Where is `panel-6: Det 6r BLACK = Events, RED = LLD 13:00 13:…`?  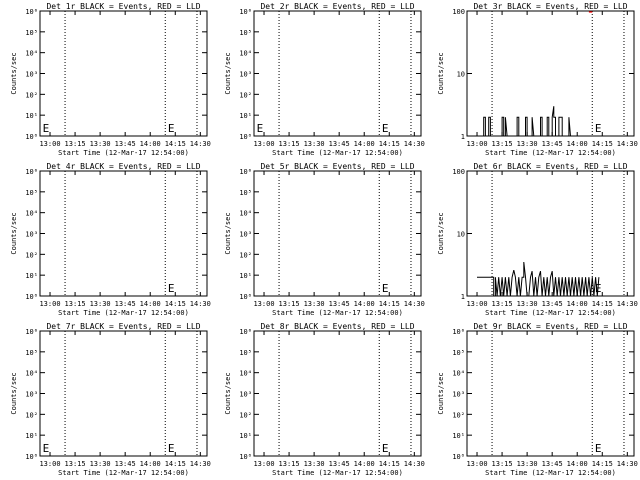 panel-6: Det 6r BLACK = Events, RED = LLD 13:00 13:… is located at coordinates (537, 239).